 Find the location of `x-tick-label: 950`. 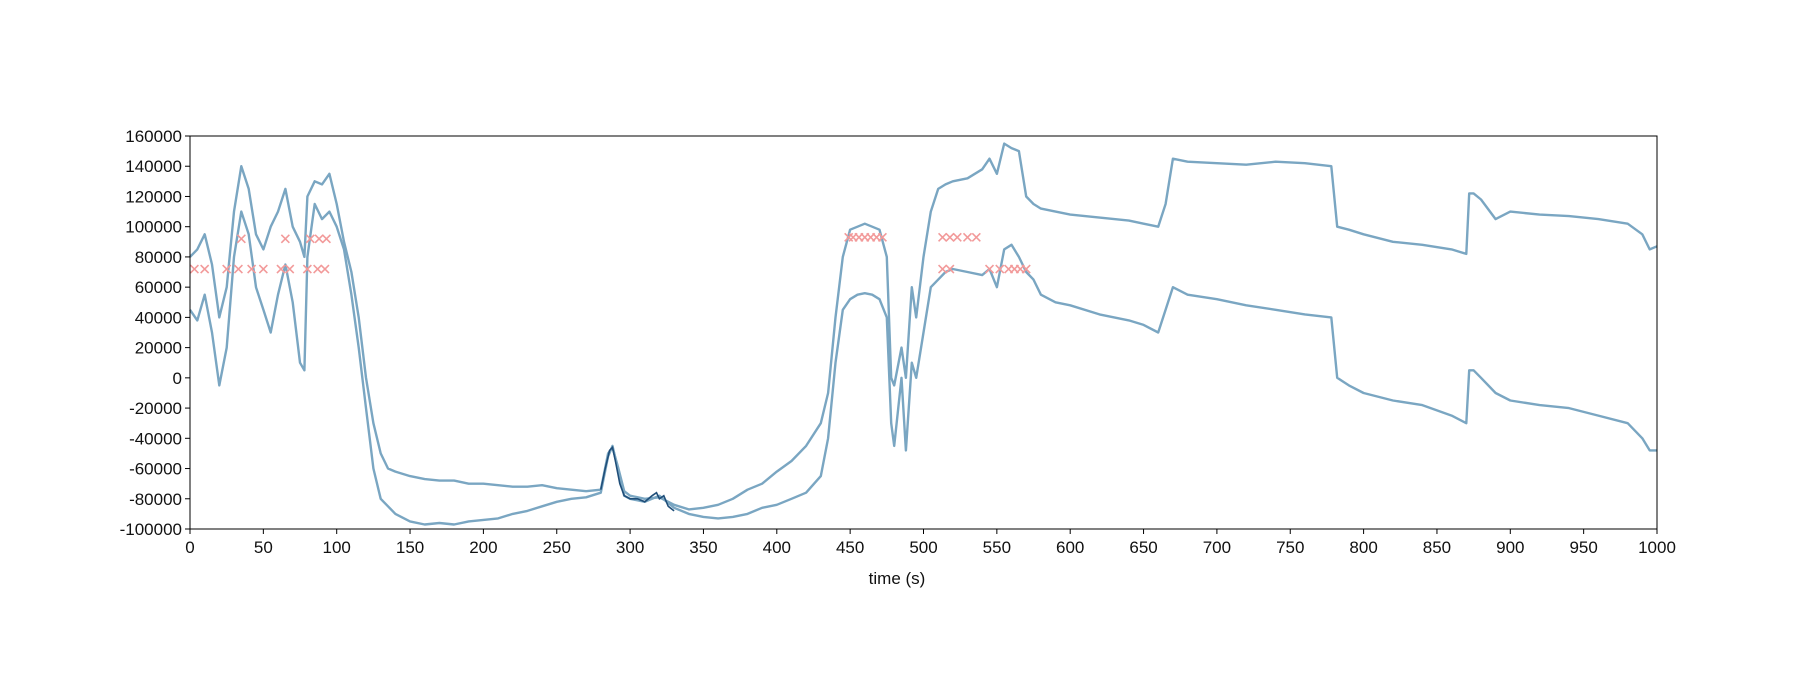

x-tick-label: 950 is located at coordinates (1583, 547).